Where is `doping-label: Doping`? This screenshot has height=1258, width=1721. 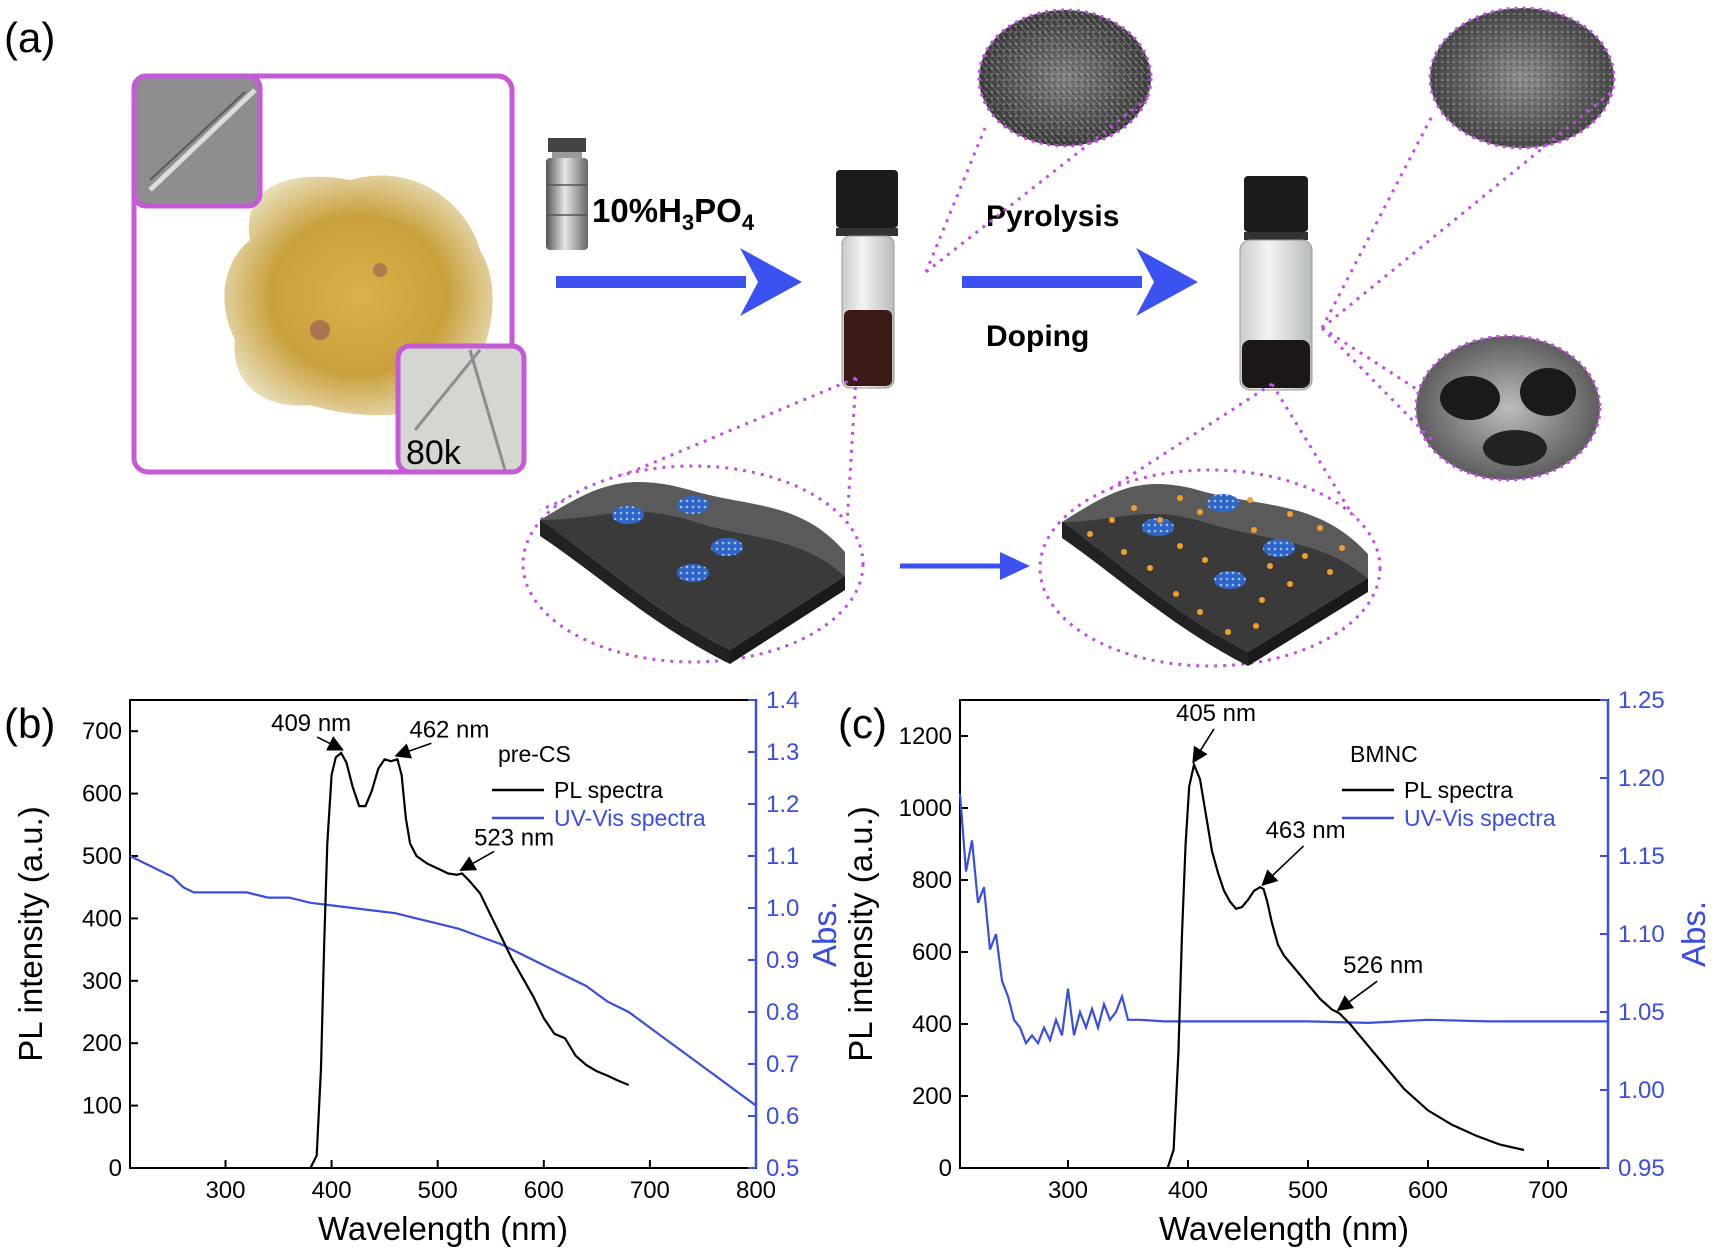 doping-label: Doping is located at coordinates (1037, 336).